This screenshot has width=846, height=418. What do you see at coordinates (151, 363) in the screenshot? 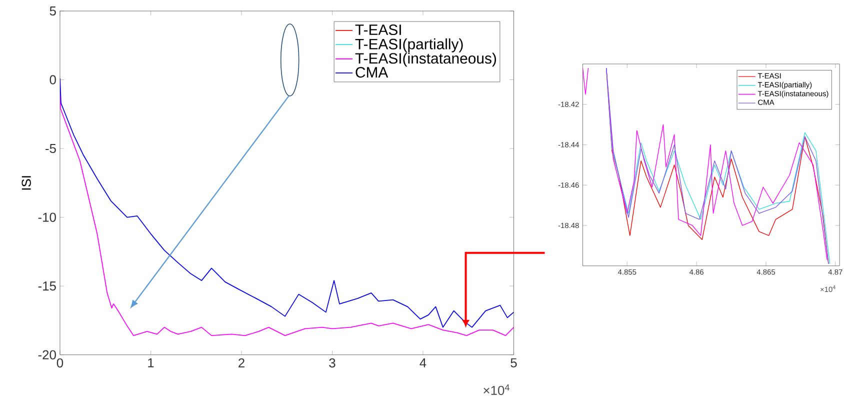
I see `x-tick-label: 1` at bounding box center [151, 363].